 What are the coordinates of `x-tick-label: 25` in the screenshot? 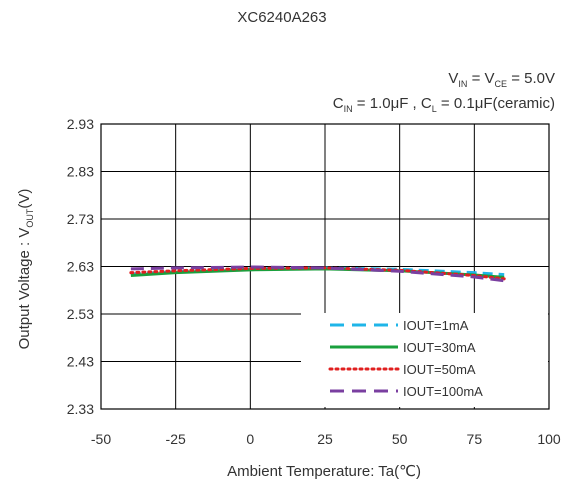 It's located at (325, 439).